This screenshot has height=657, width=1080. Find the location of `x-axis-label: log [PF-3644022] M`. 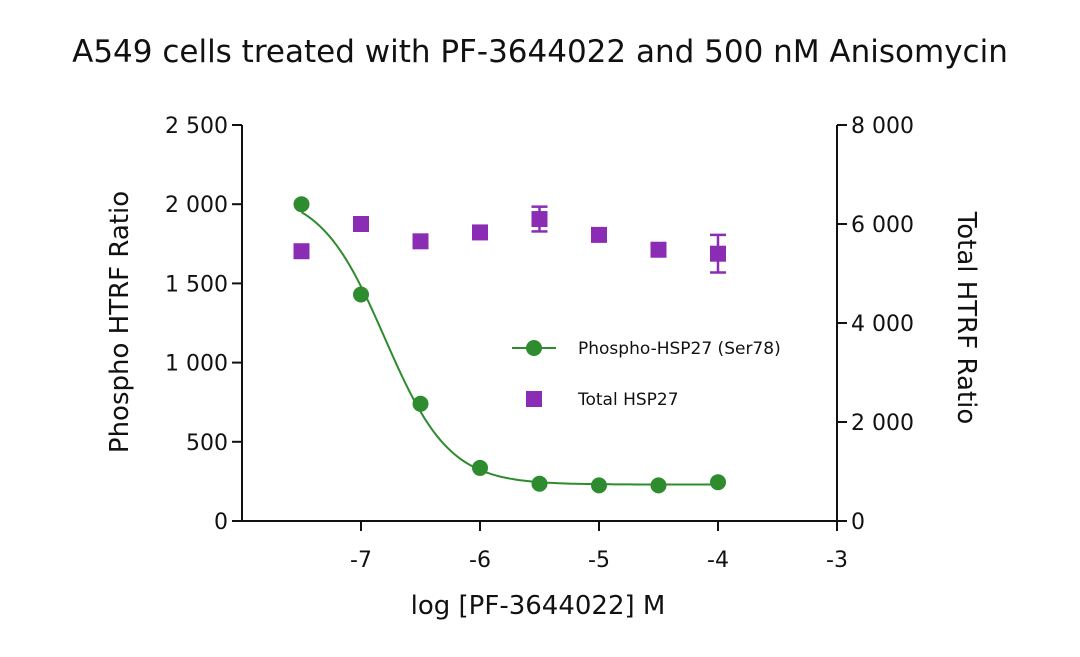

x-axis-label: log [PF-3644022] M is located at coordinates (538, 606).